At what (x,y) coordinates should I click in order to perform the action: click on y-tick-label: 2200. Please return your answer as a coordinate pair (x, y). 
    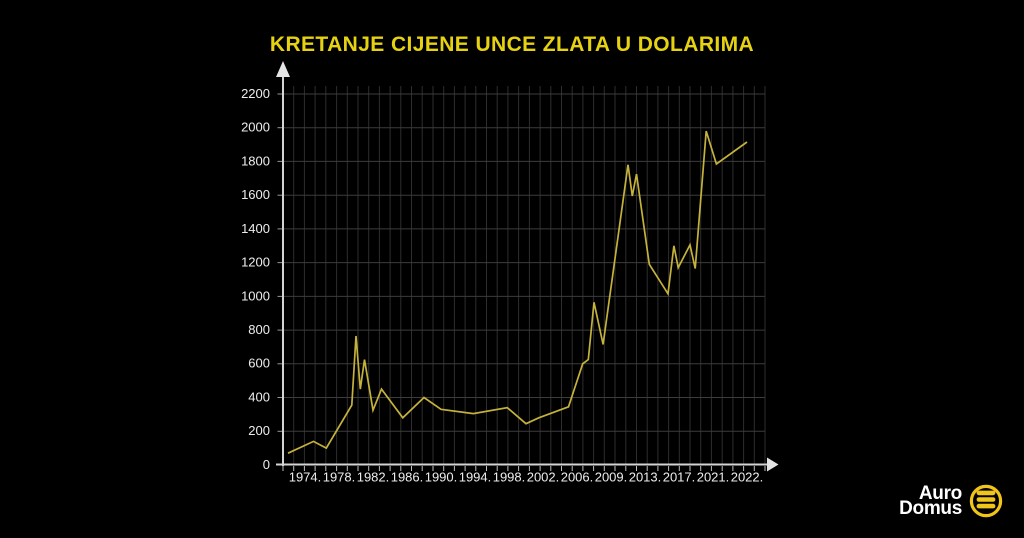
    Looking at the image, I should click on (255, 93).